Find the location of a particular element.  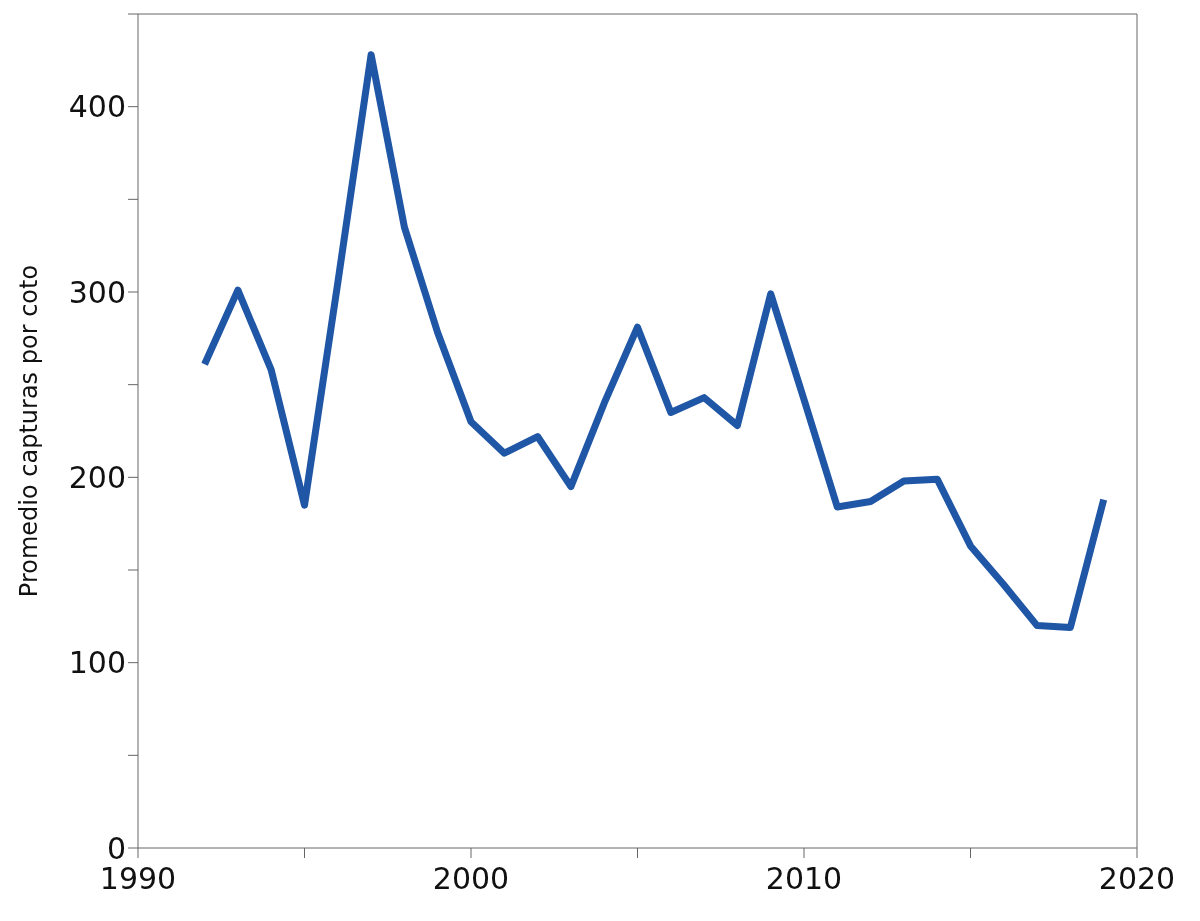

y-tick-label: 100 is located at coordinates (97, 663).